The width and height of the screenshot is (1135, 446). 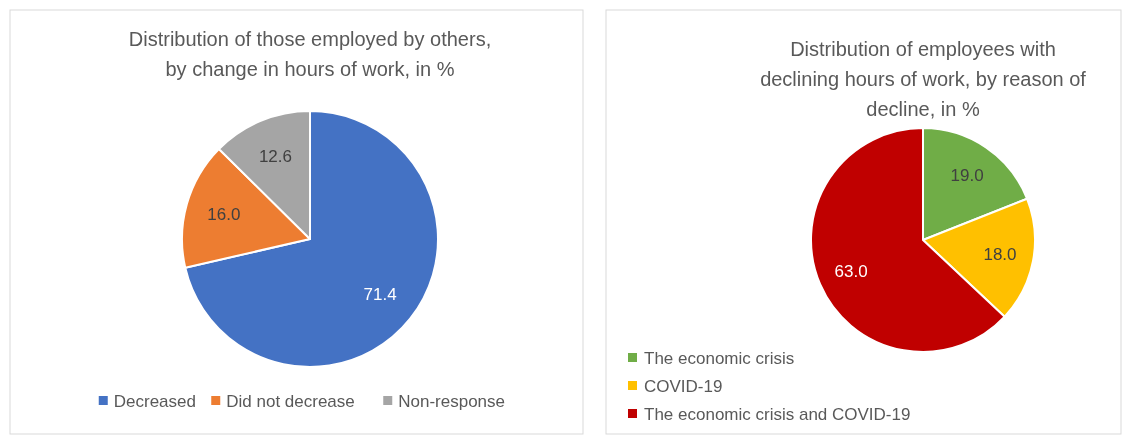 I want to click on data-label: 71.4, so click(x=380, y=295).